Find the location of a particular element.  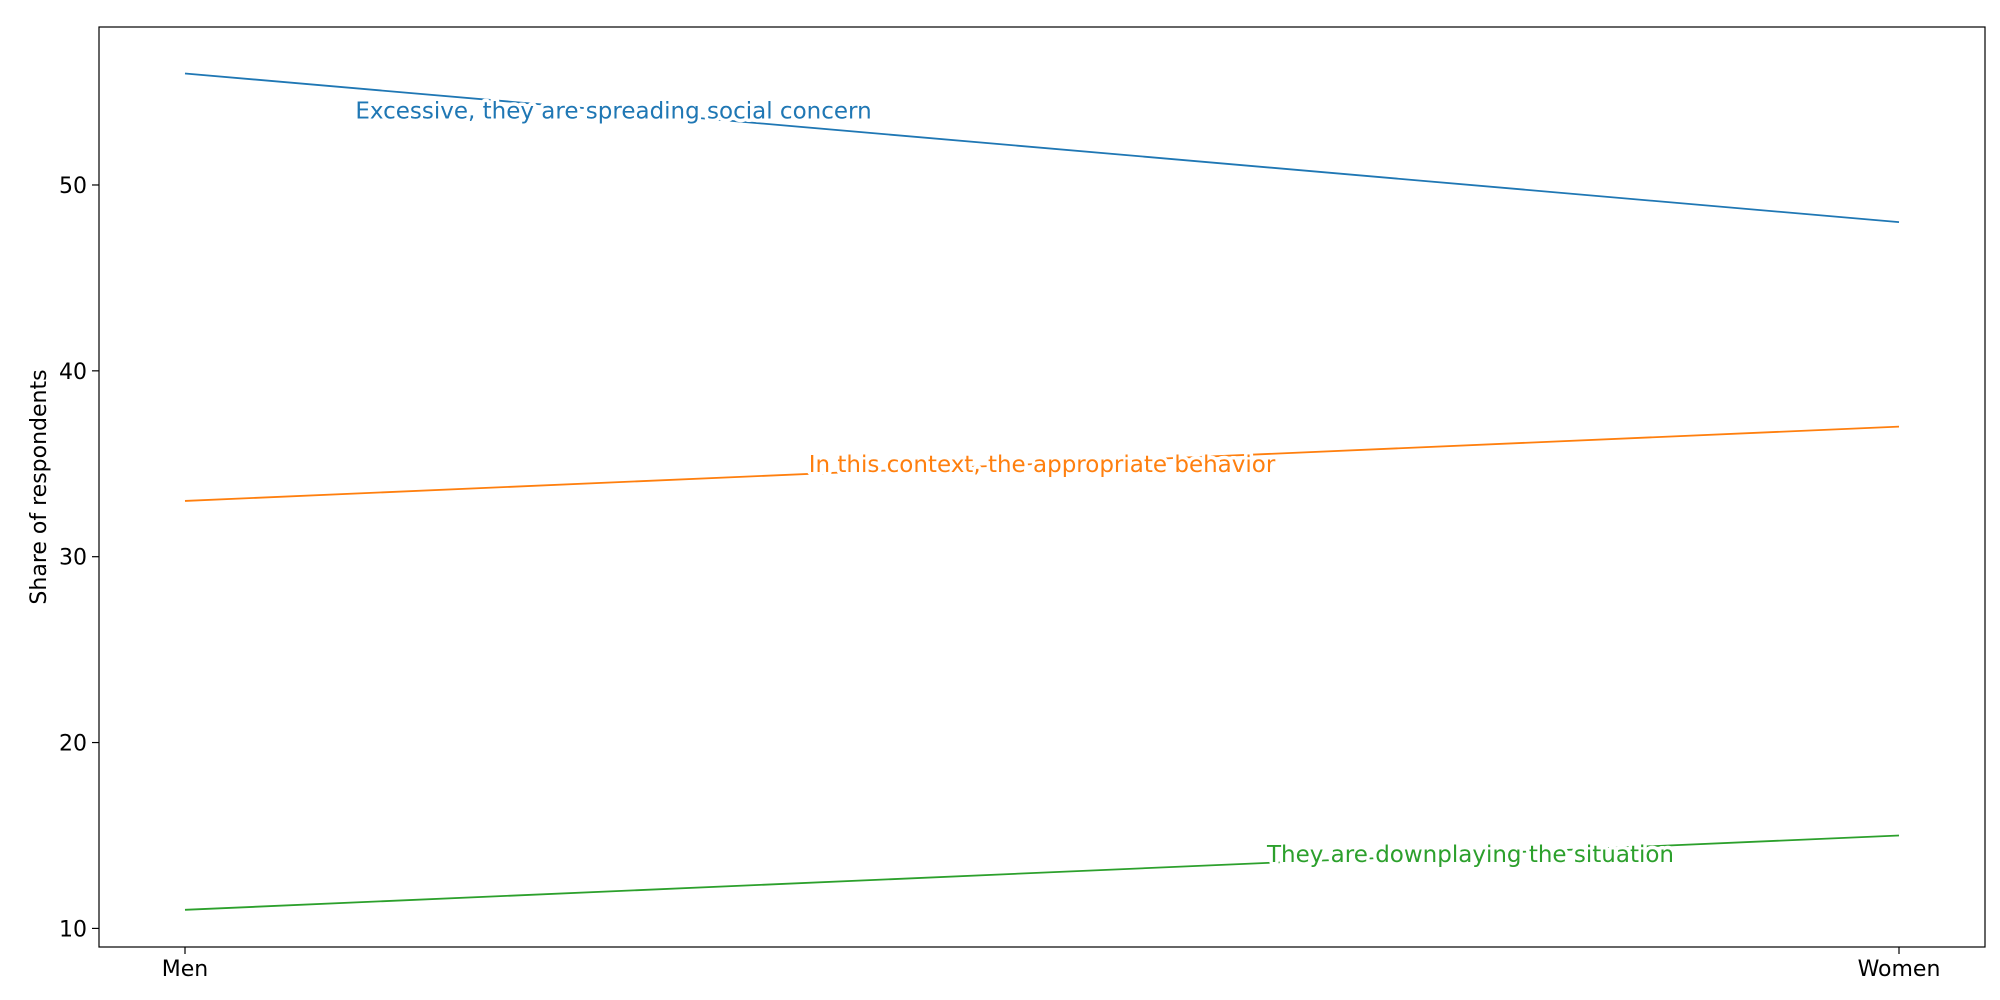

y-tick-label: 30 is located at coordinates (73, 558).